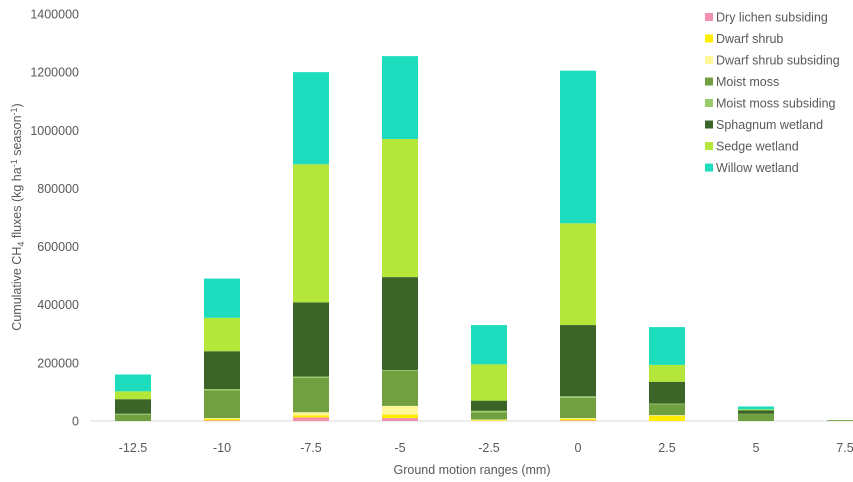 The width and height of the screenshot is (853, 482). I want to click on legend-label: Dwarf shrub subsiding, so click(778, 61).